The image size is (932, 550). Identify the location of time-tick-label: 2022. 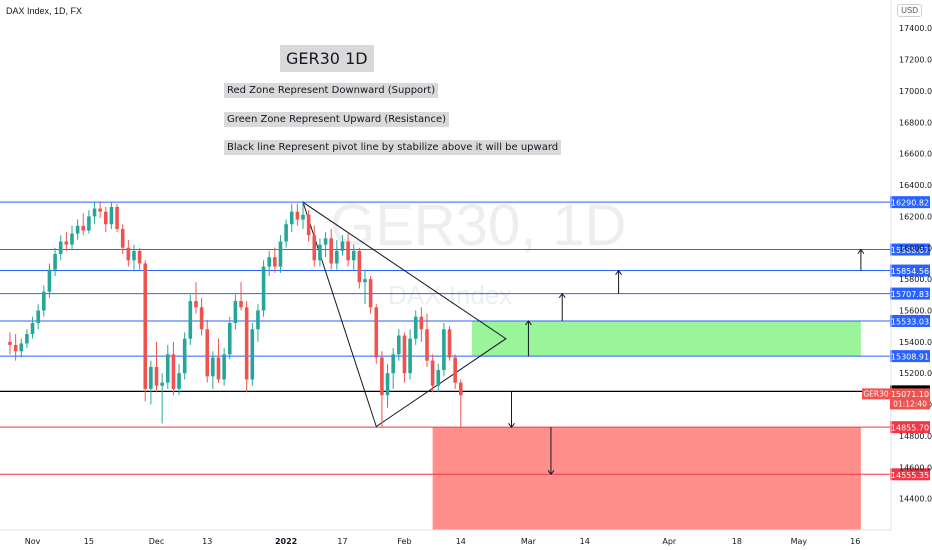
(286, 541).